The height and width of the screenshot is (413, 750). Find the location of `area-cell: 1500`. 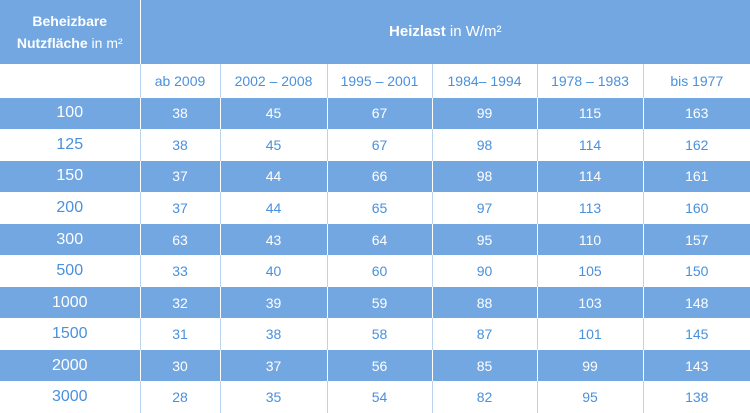

area-cell: 1500 is located at coordinates (69, 334).